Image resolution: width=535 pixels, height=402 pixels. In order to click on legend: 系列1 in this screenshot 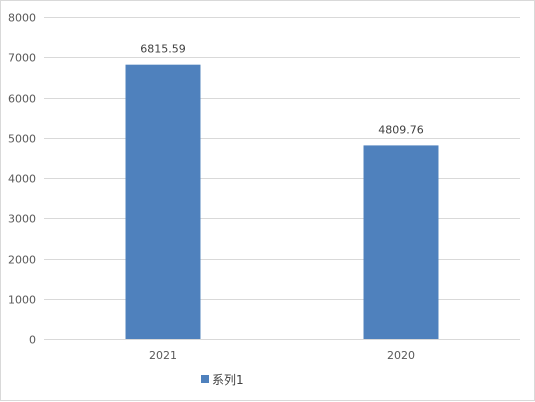, I will do `click(222, 380)`.